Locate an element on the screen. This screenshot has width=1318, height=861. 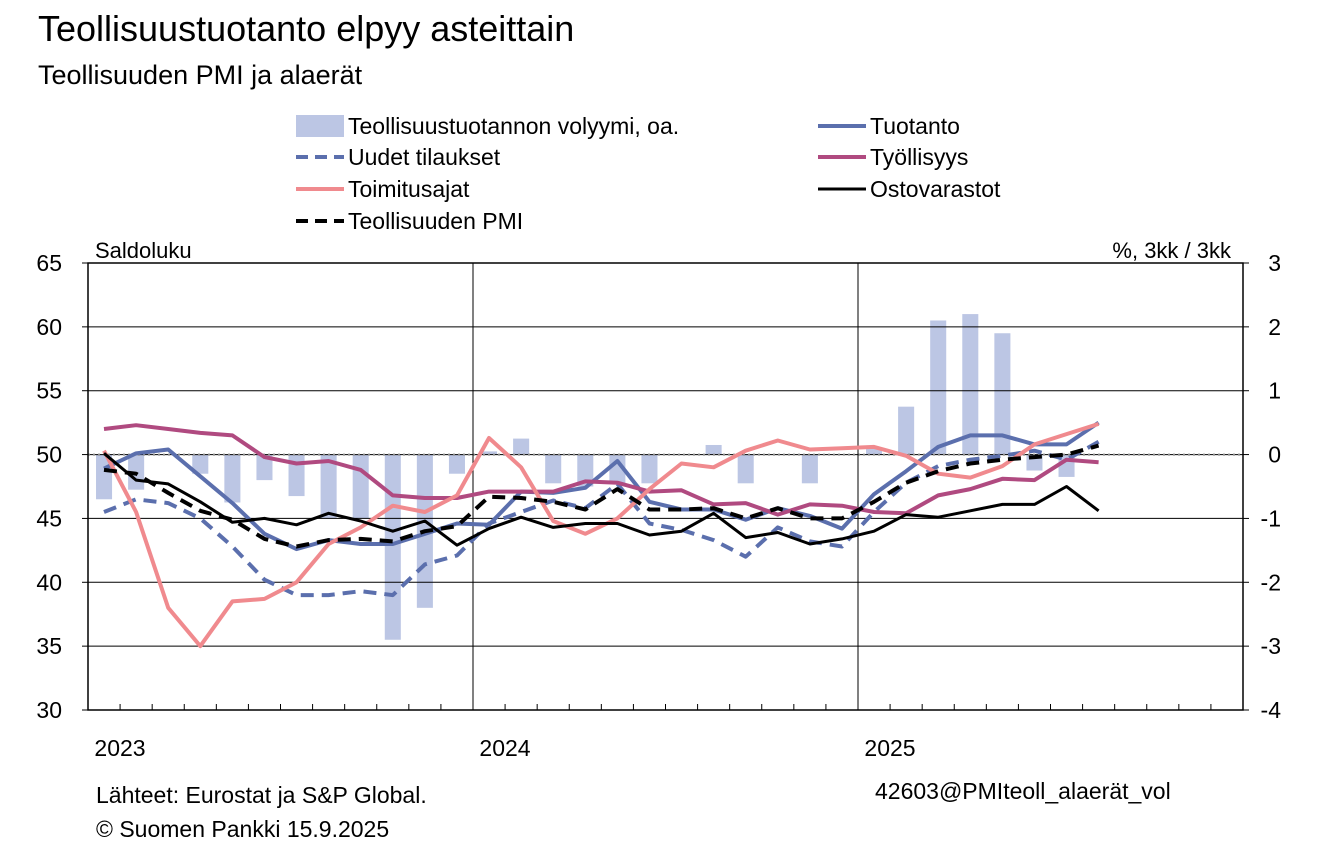
legend-item-delivery: Toimitusajat is located at coordinates (382, 189).